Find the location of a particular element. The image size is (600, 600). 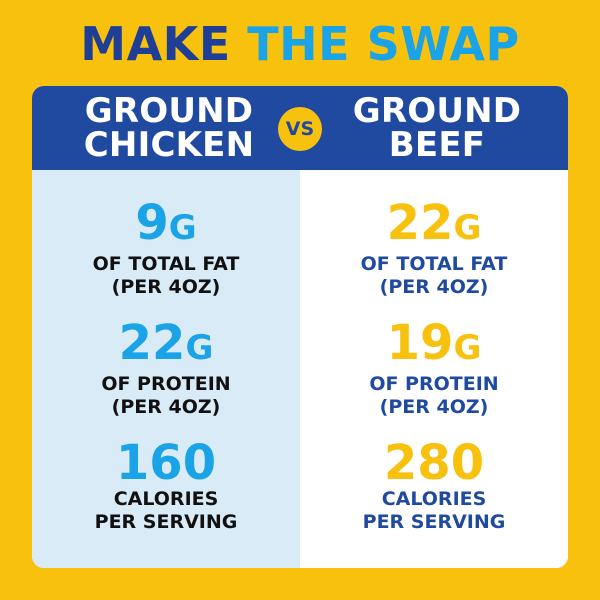

beef-protein-sublabel: (PER 4OZ) is located at coordinates (434, 407).